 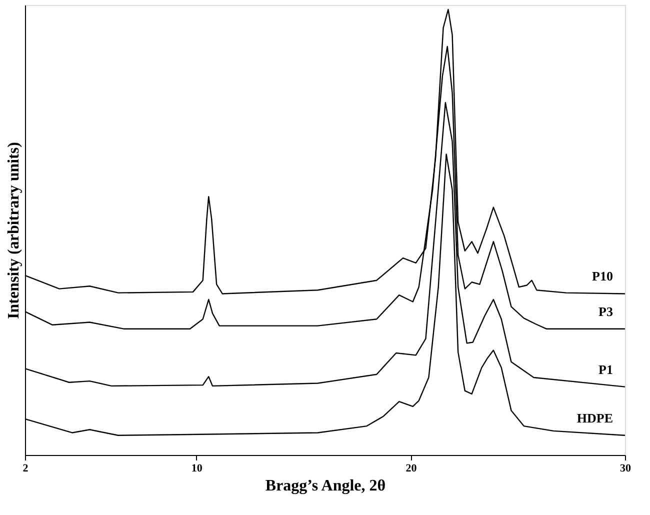 What do you see at coordinates (594, 418) in the screenshot?
I see `series-label: HDPE` at bounding box center [594, 418].